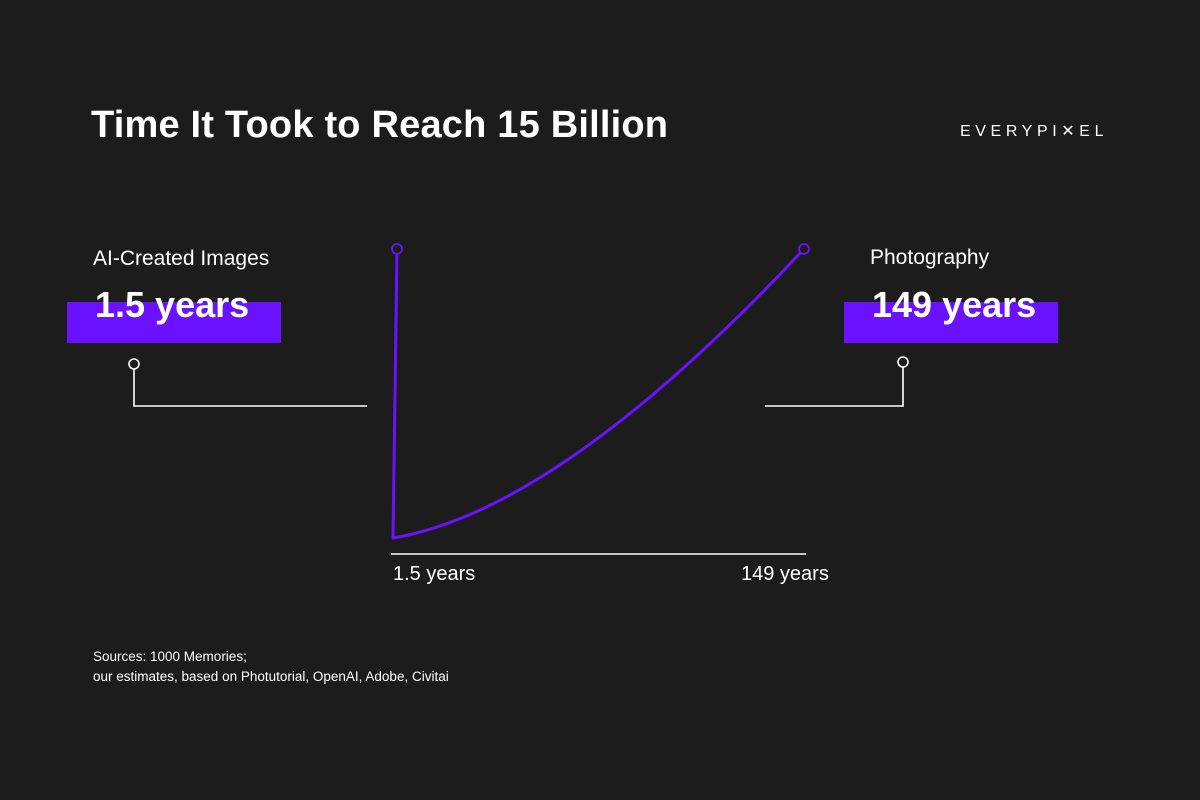 This screenshot has height=800, width=1200. I want to click on everypixel-logo: EVERYPI✕EL, so click(1034, 131).